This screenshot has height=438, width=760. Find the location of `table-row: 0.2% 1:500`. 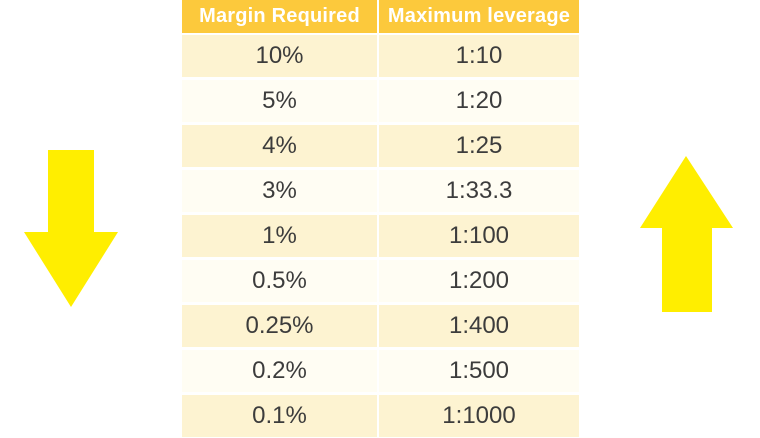

table-row: 0.2% 1:500 is located at coordinates (380, 371).